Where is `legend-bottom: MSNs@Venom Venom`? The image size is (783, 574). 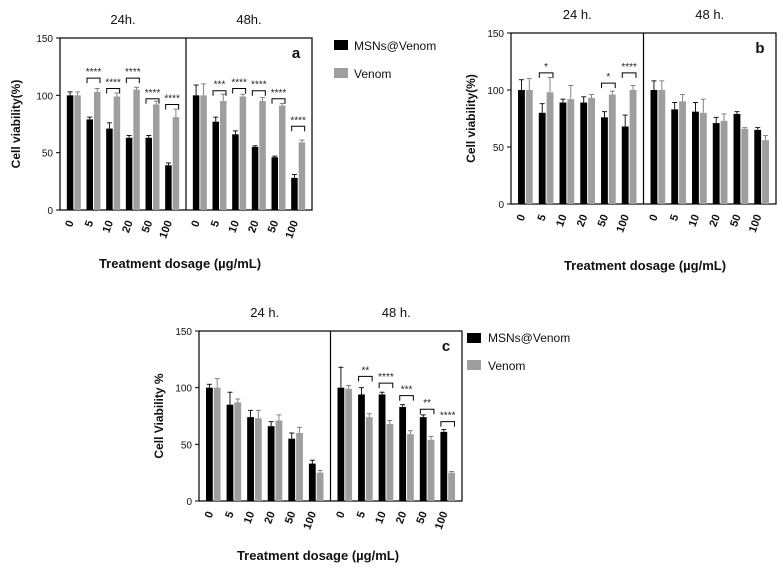 legend-bottom: MSNs@Venom Venom is located at coordinates (518, 352).